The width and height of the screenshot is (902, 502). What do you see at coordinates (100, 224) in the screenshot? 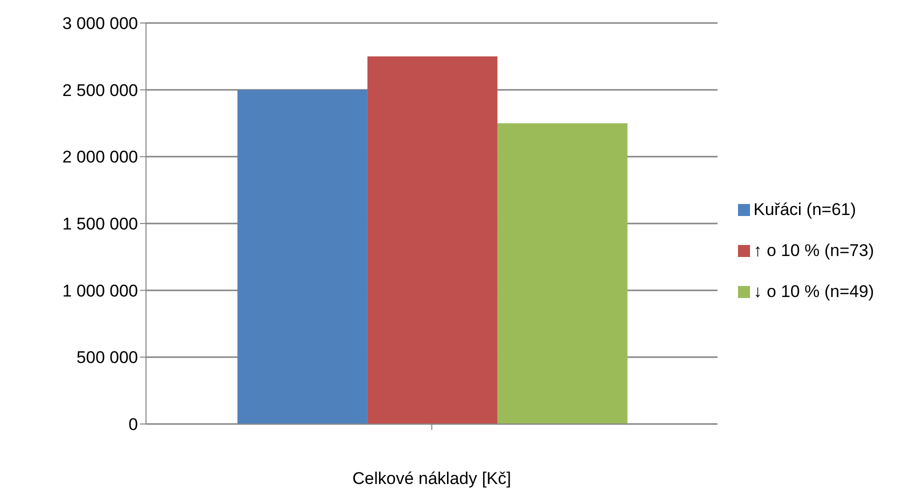
I see `y-tick-label: 1 500 000` at bounding box center [100, 224].